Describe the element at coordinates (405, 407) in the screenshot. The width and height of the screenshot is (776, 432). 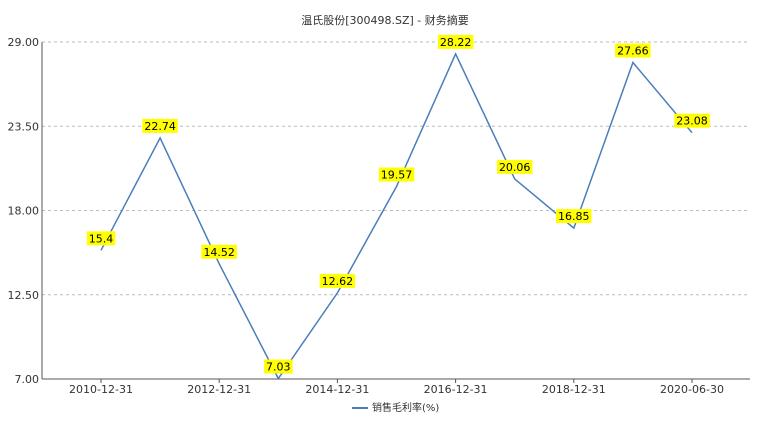
I see `legend-label: 销售毛利率(%)` at that location.